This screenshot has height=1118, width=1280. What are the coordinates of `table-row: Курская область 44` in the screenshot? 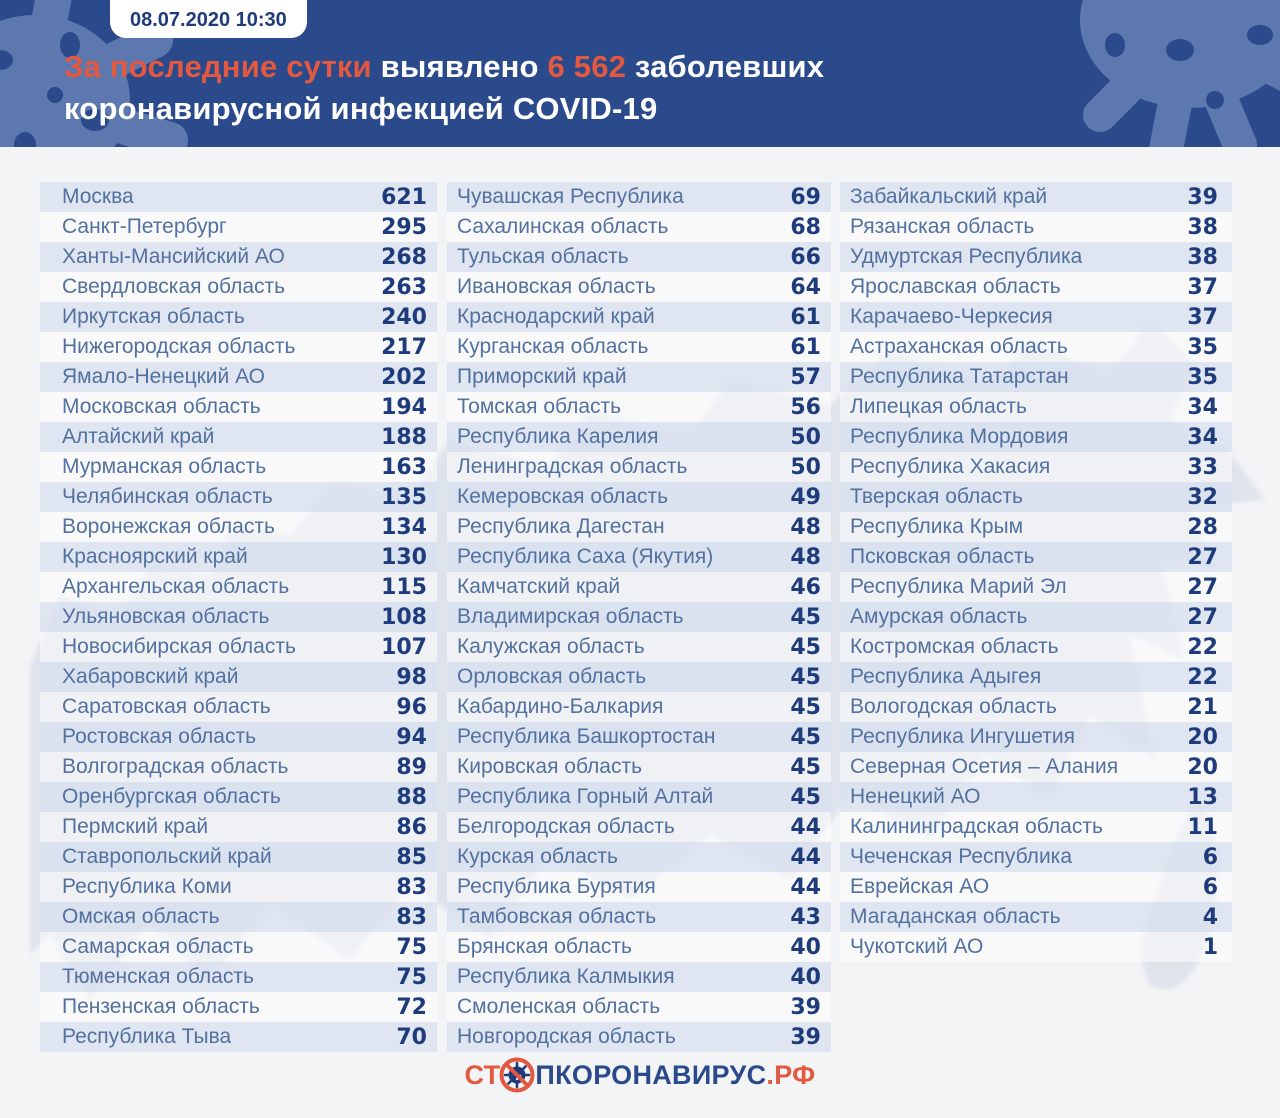 It's located at (639, 857).